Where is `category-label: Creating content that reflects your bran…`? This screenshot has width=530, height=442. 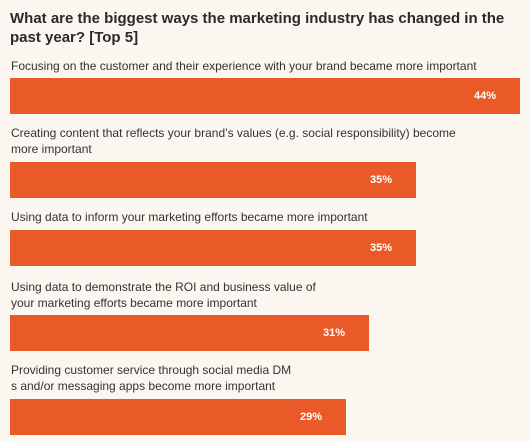 category-label: Creating content that reflects your bran… is located at coordinates (233, 141).